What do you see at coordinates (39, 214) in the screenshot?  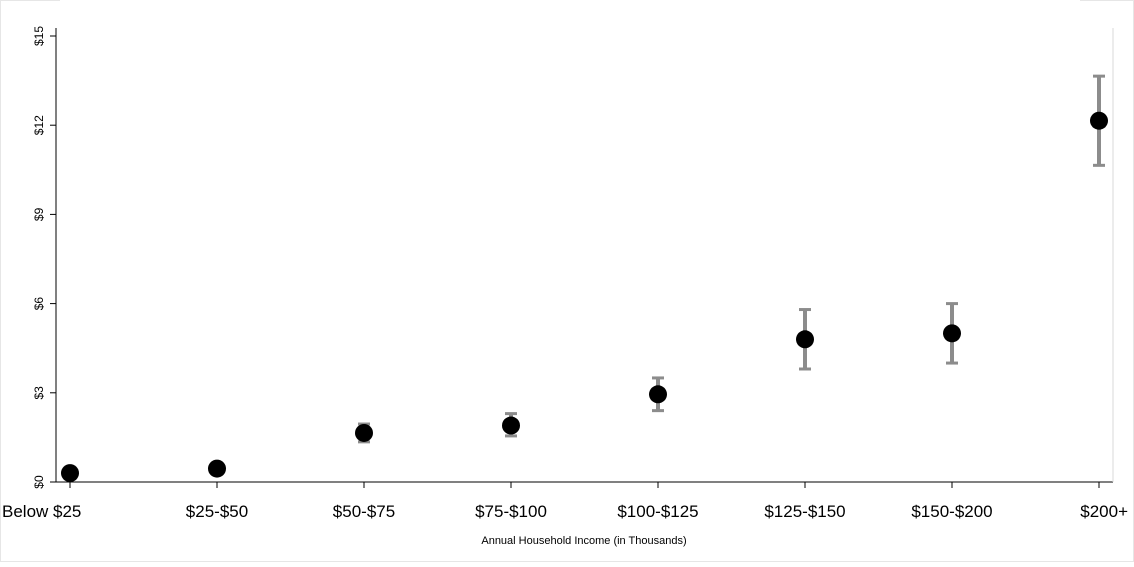 I see `y-tick-label: $9` at bounding box center [39, 214].